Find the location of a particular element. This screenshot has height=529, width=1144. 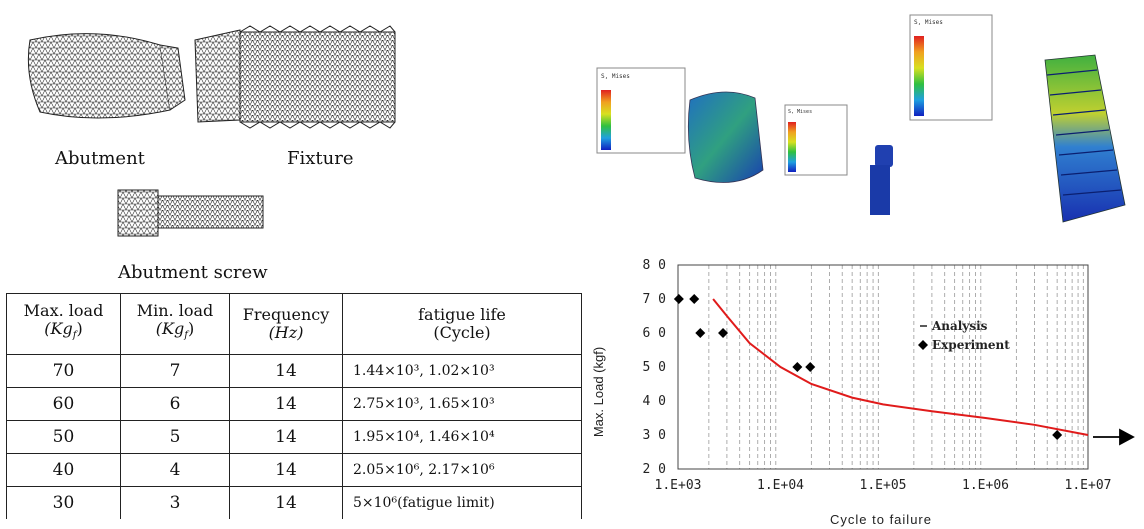

table-row: 60 6 14 2.75×10³, 1.65×10³ is located at coordinates (294, 404).